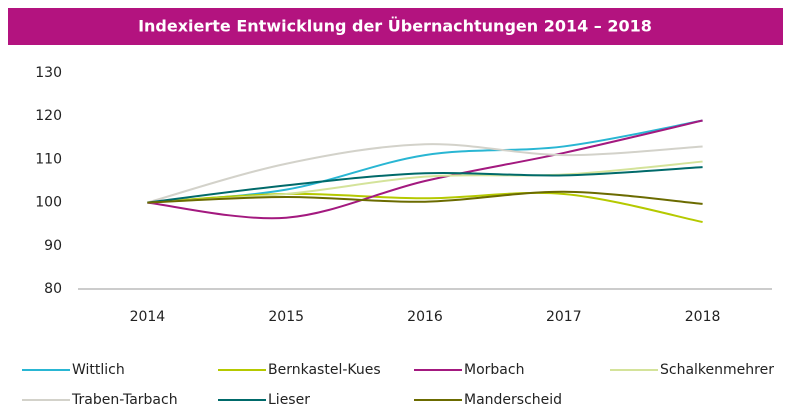  I want to click on y-tick-label: 90, so click(53, 246).